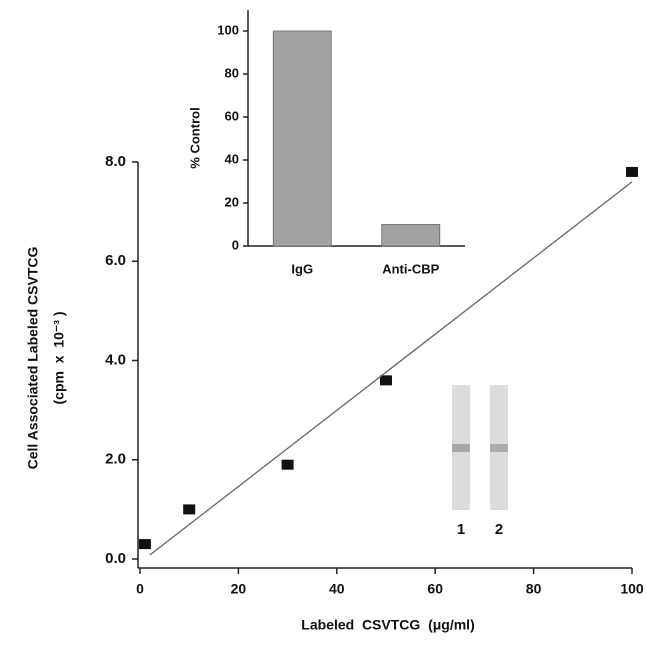  What do you see at coordinates (632, 589) in the screenshot?
I see `x-tick-label: 100` at bounding box center [632, 589].